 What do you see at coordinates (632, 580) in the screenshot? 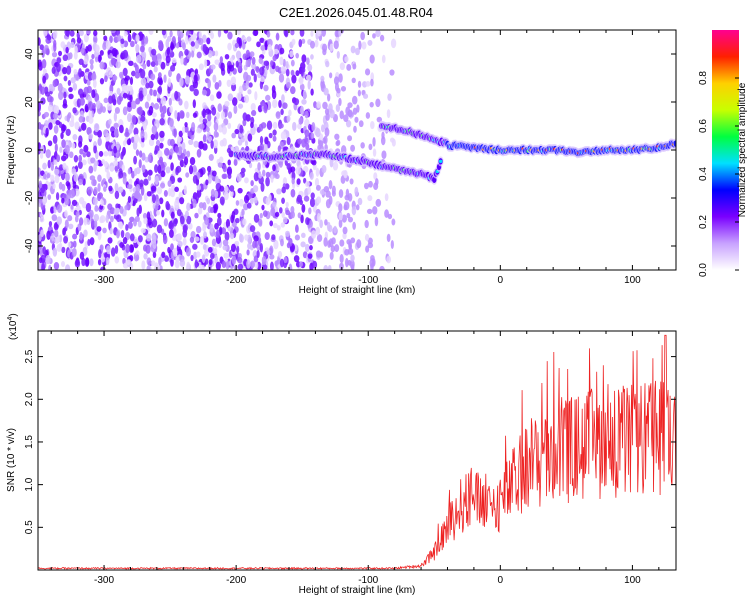
I see `snr-xtick-label: 100` at bounding box center [632, 580].